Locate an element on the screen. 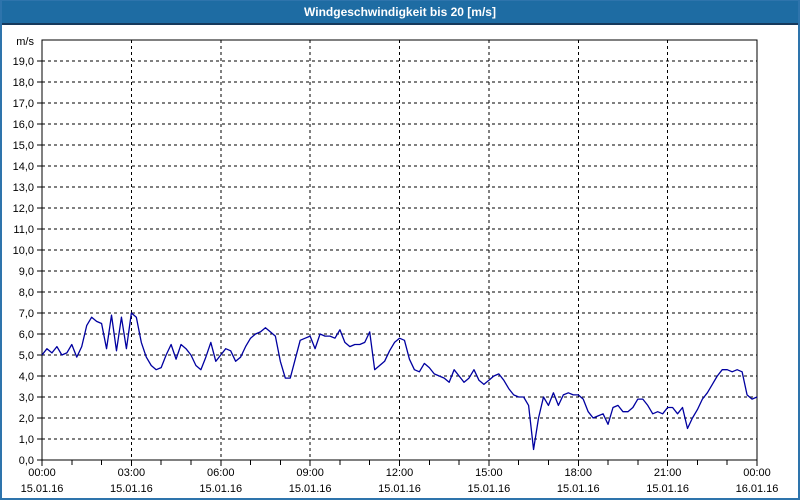 This screenshot has height=500, width=800. y-tick-label: 8,0 is located at coordinates (26, 293).